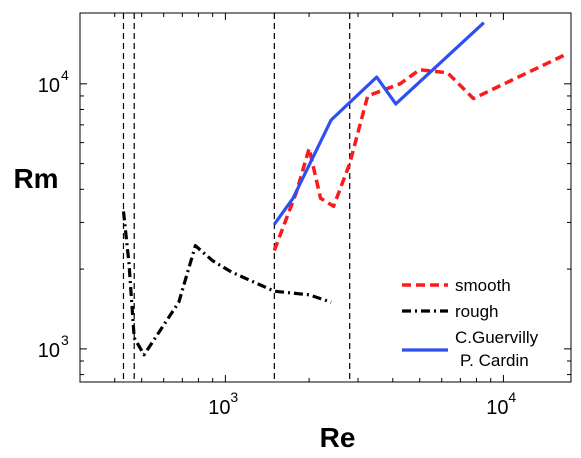  What do you see at coordinates (226, 284) in the screenshot?
I see `series-line-rough` at bounding box center [226, 284].